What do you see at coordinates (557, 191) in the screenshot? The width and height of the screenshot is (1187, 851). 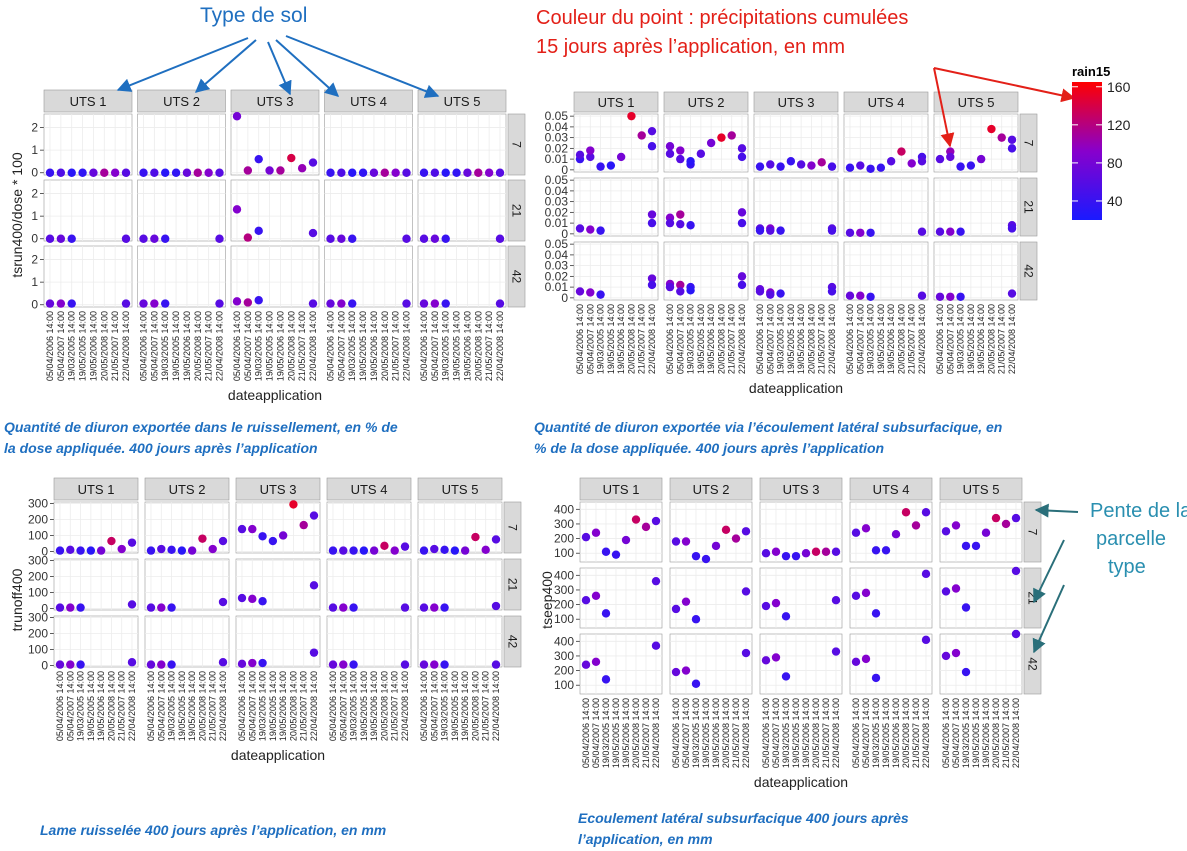 I see `y-tick-label: 0.04` at bounding box center [557, 191].